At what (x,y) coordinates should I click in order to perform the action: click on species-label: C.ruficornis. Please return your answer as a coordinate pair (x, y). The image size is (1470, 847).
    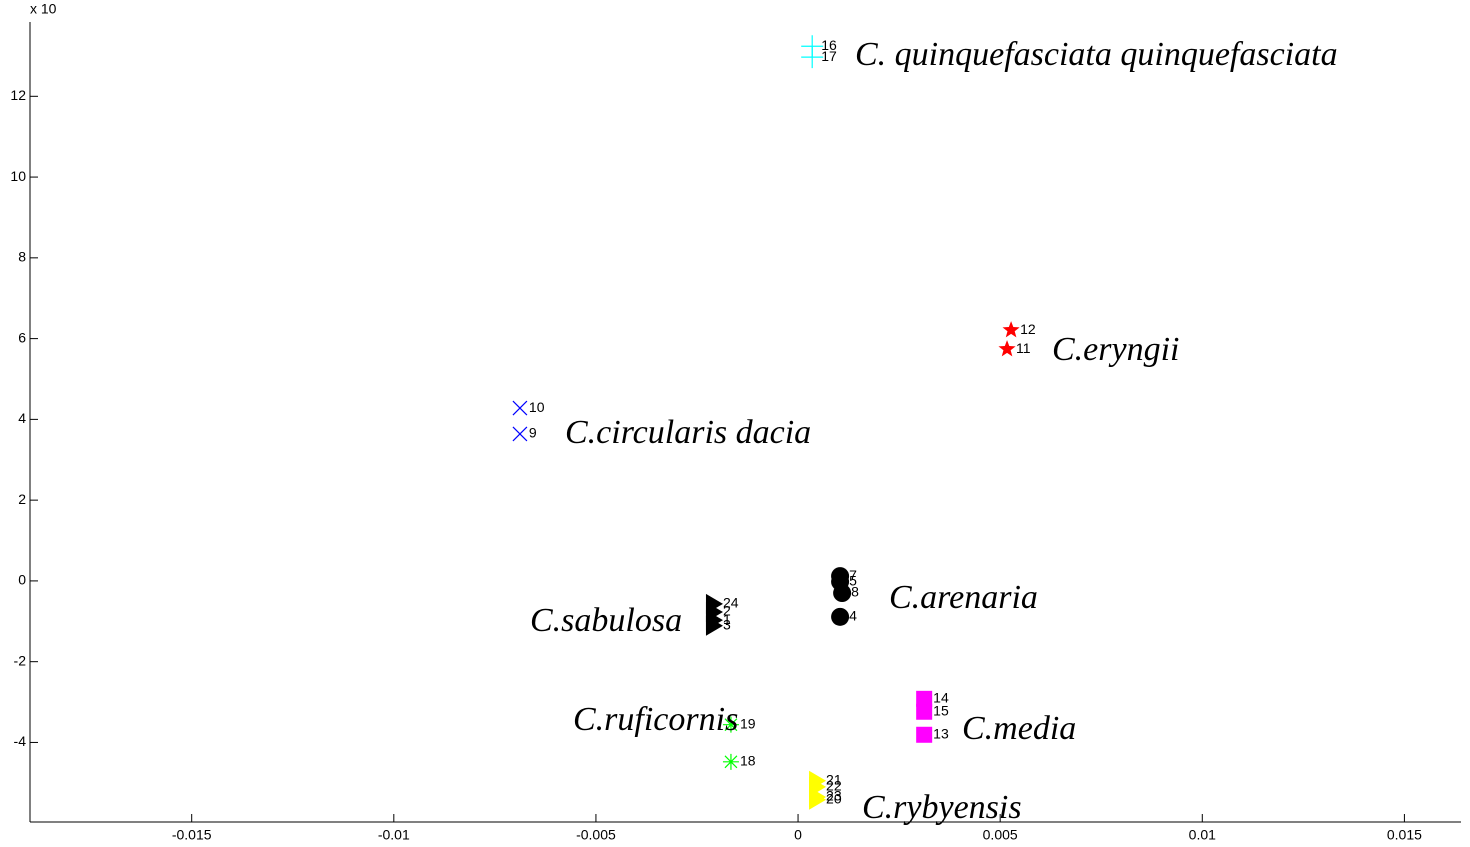
    Looking at the image, I should click on (655, 719).